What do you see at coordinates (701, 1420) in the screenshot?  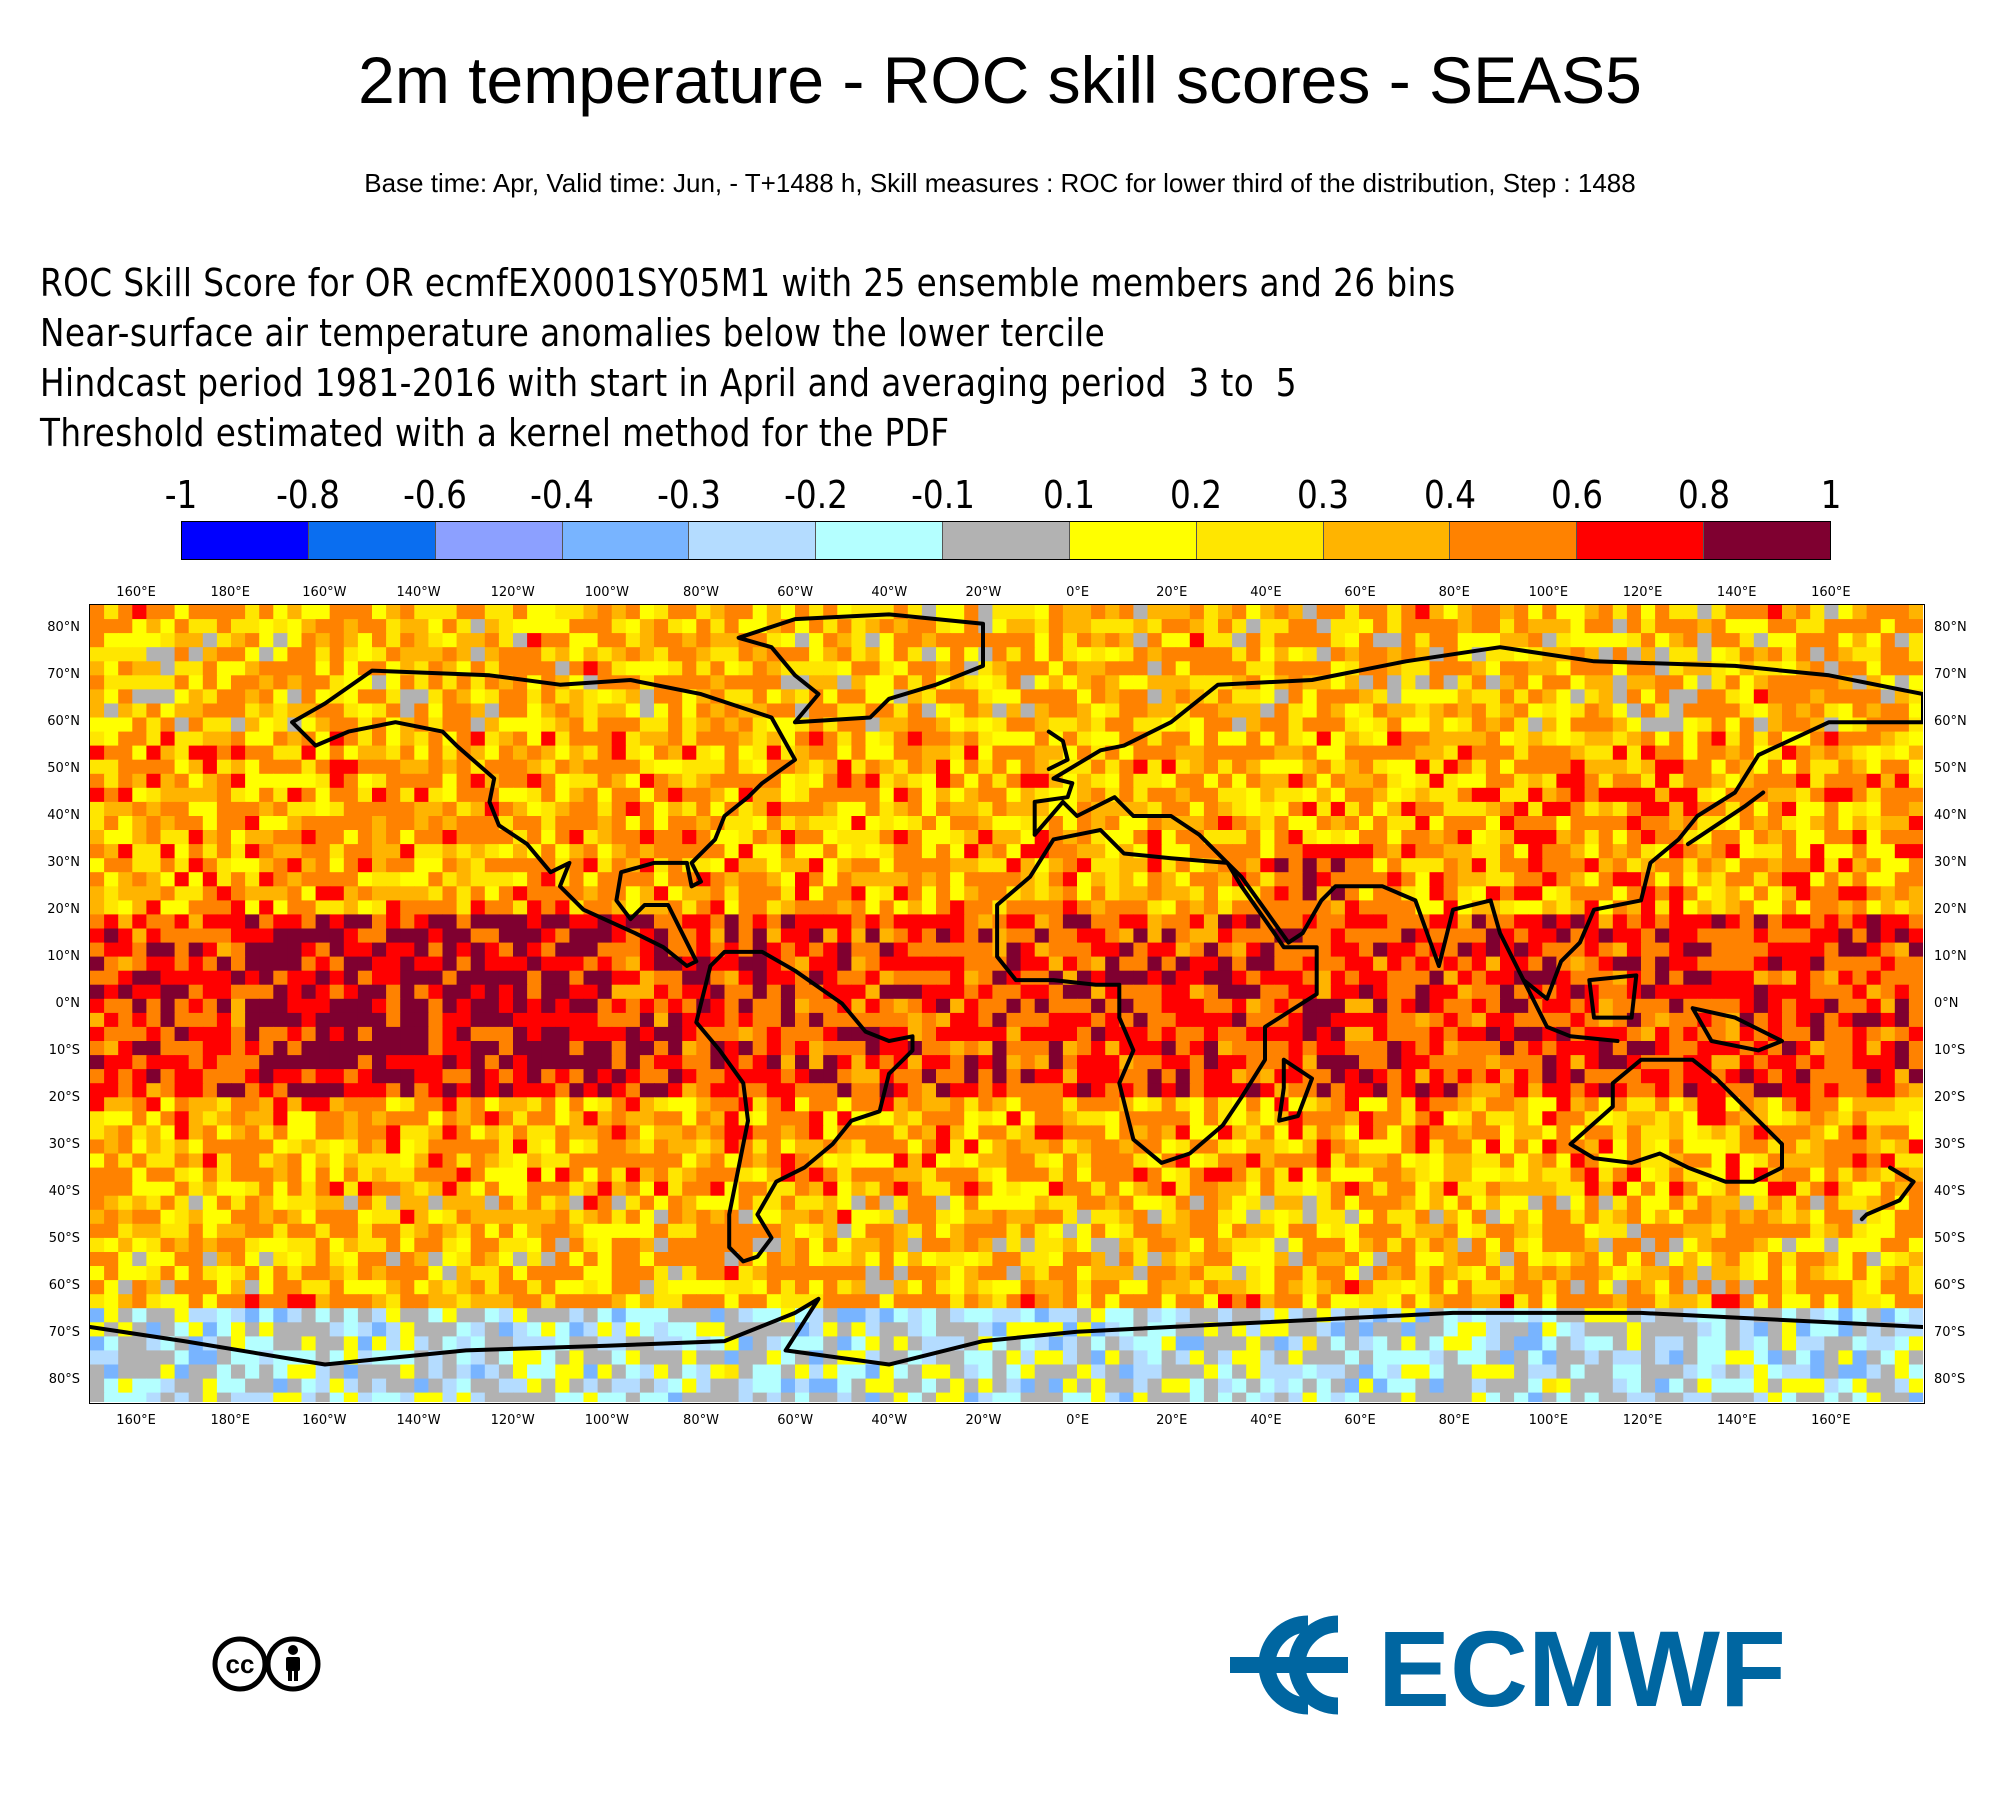 I see `longitude-label: 80°W` at bounding box center [701, 1420].